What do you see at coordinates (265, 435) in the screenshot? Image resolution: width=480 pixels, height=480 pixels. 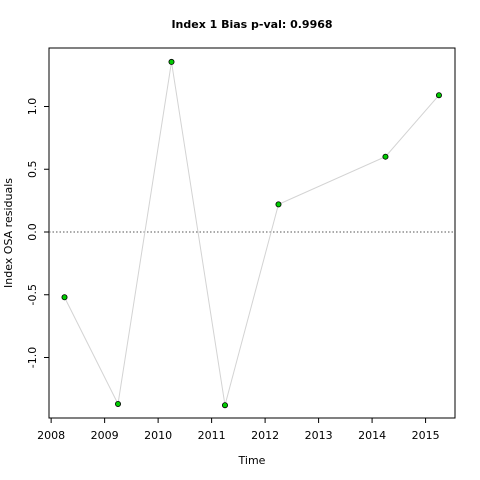 I see `x-tick-label: 2012` at bounding box center [265, 435].